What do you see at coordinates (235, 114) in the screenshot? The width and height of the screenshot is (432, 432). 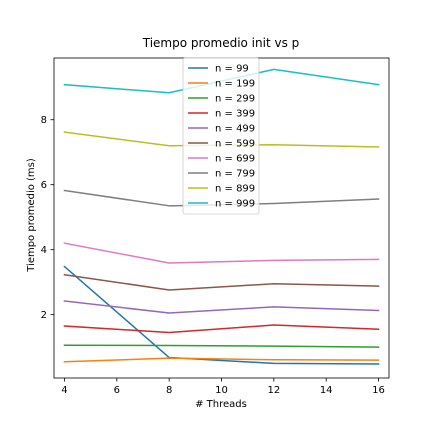 I see `legend-entry-3: n = 399` at bounding box center [235, 114].